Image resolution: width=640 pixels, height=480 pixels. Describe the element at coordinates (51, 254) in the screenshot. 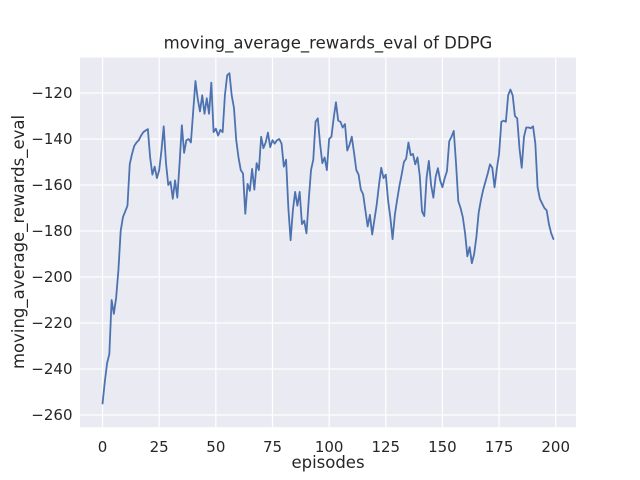

I see `y-tick-labels: −120 −140 −160 −180 −200 −220 −240 −260` at that location.